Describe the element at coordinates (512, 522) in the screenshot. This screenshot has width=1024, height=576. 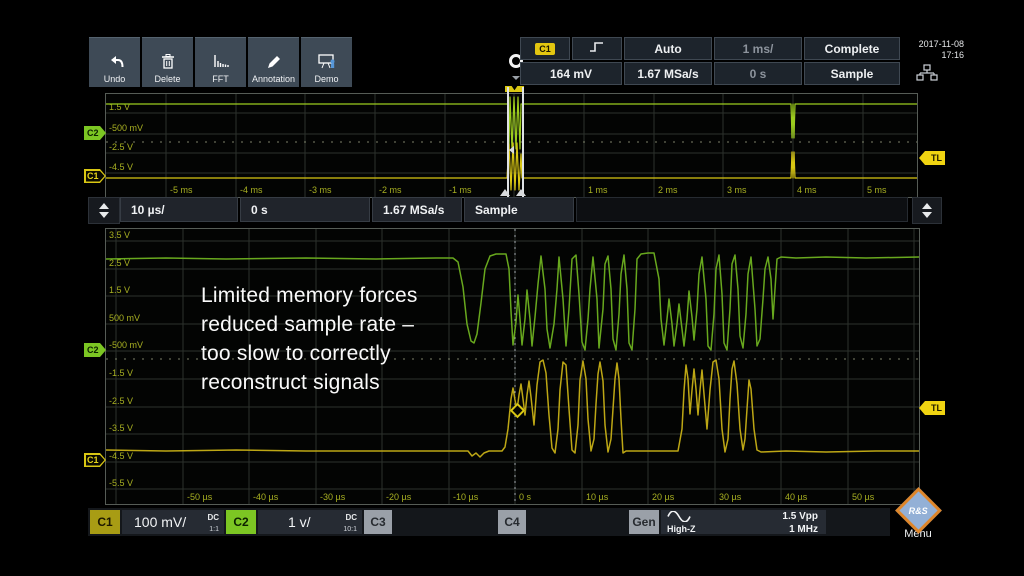
I see `channel4-badge: C4` at that location.